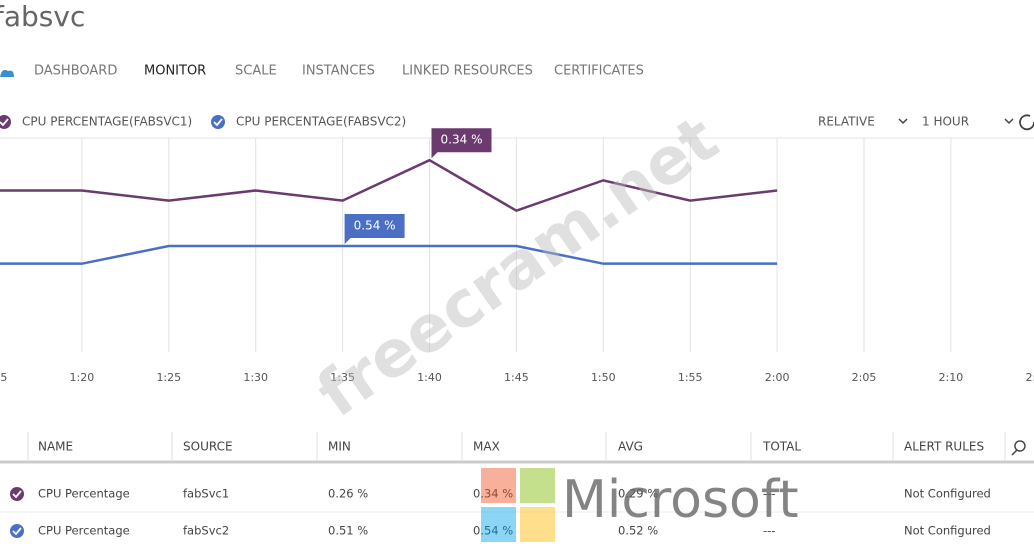  What do you see at coordinates (493, 494) in the screenshot?
I see `cell: 0.34 %` at bounding box center [493, 494].